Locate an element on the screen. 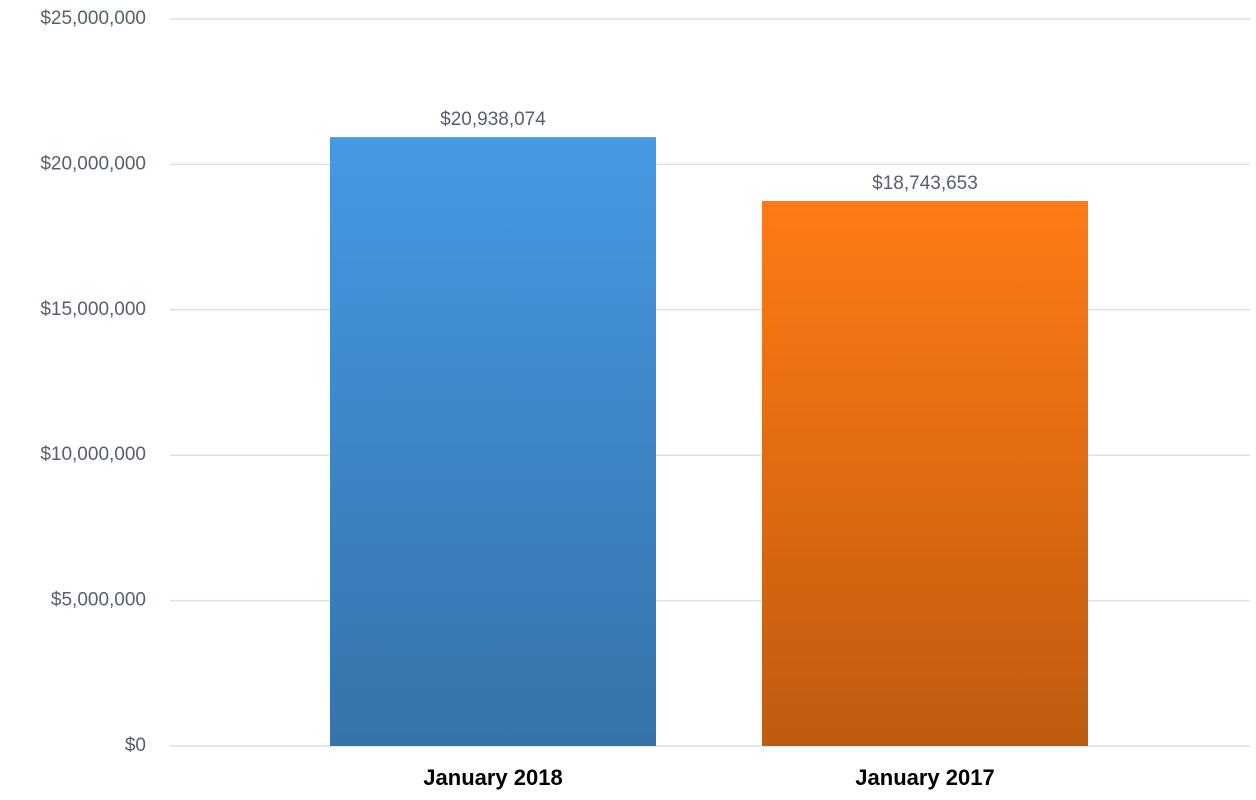 Image resolution: width=1256 pixels, height=800 pixels. y-tick-label: $5,000,000 is located at coordinates (98, 600).